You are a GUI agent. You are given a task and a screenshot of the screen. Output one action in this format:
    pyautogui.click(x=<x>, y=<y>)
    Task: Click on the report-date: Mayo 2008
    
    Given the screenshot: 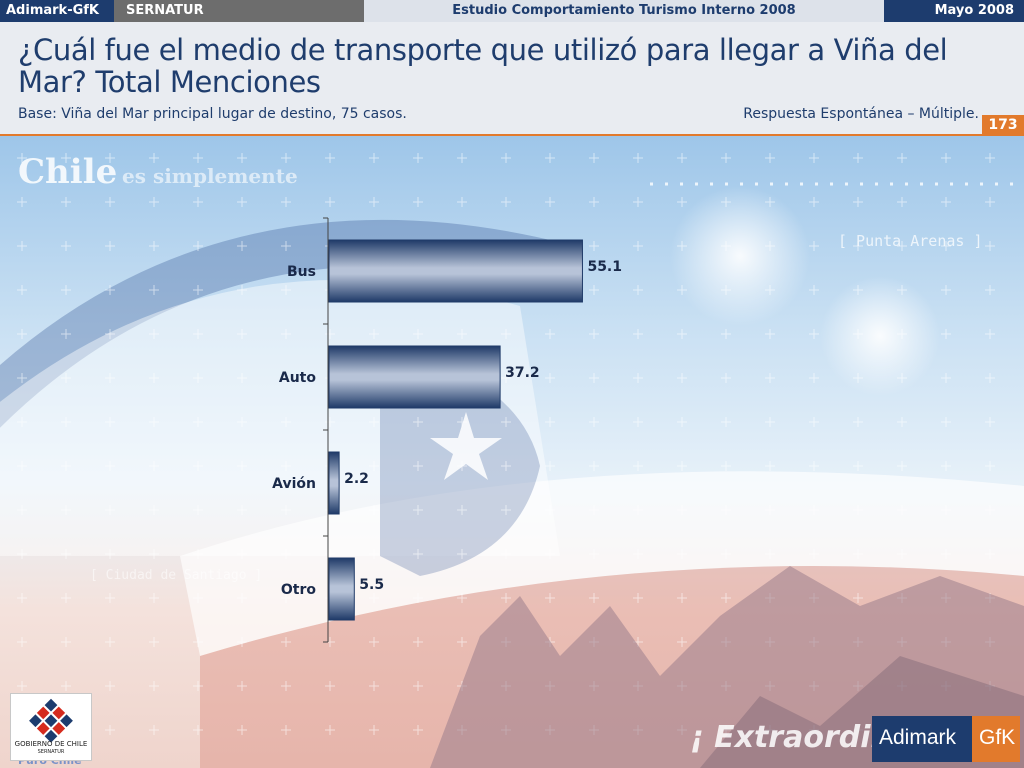 What is the action you would take?
    pyautogui.click(x=954, y=11)
    